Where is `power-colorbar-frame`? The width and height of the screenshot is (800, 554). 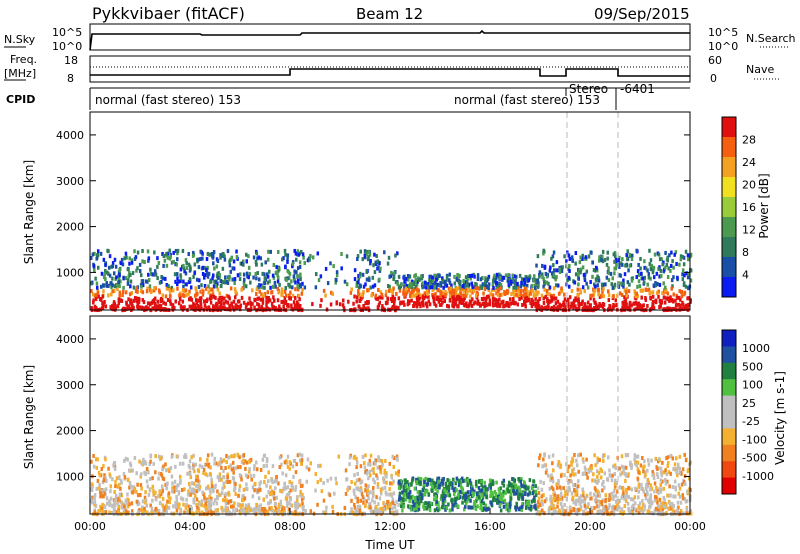 power-colorbar-frame is located at coordinates (729, 207).